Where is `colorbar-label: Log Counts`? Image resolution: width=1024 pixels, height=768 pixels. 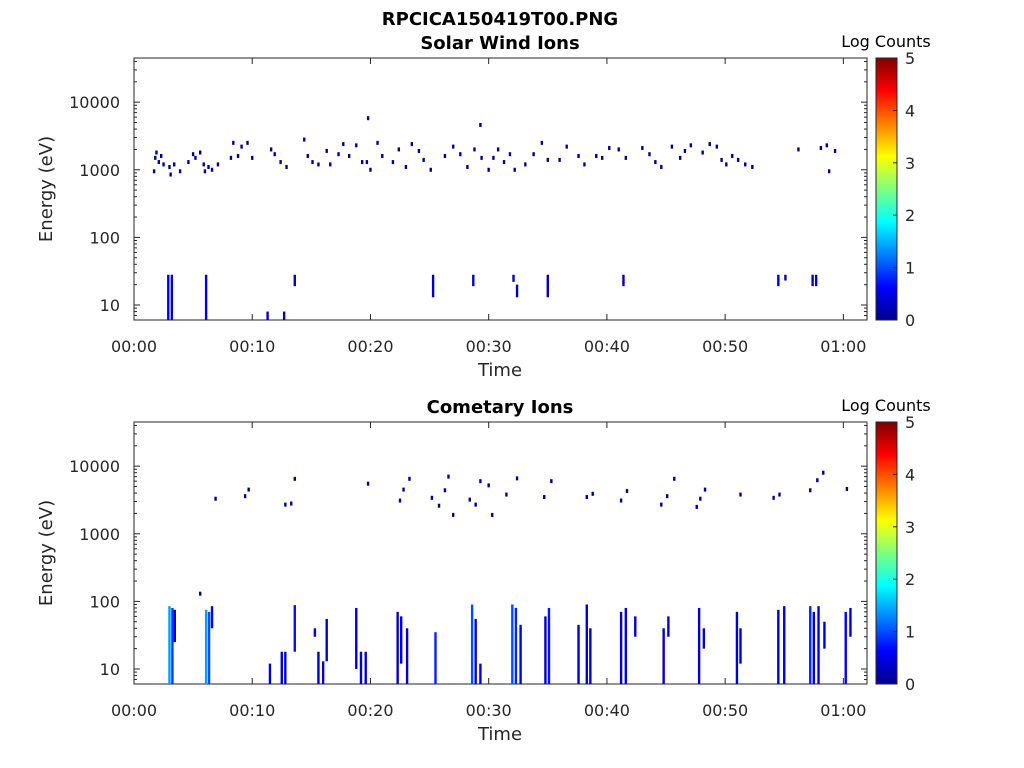
colorbar-label: Log Counts is located at coordinates (886, 41).